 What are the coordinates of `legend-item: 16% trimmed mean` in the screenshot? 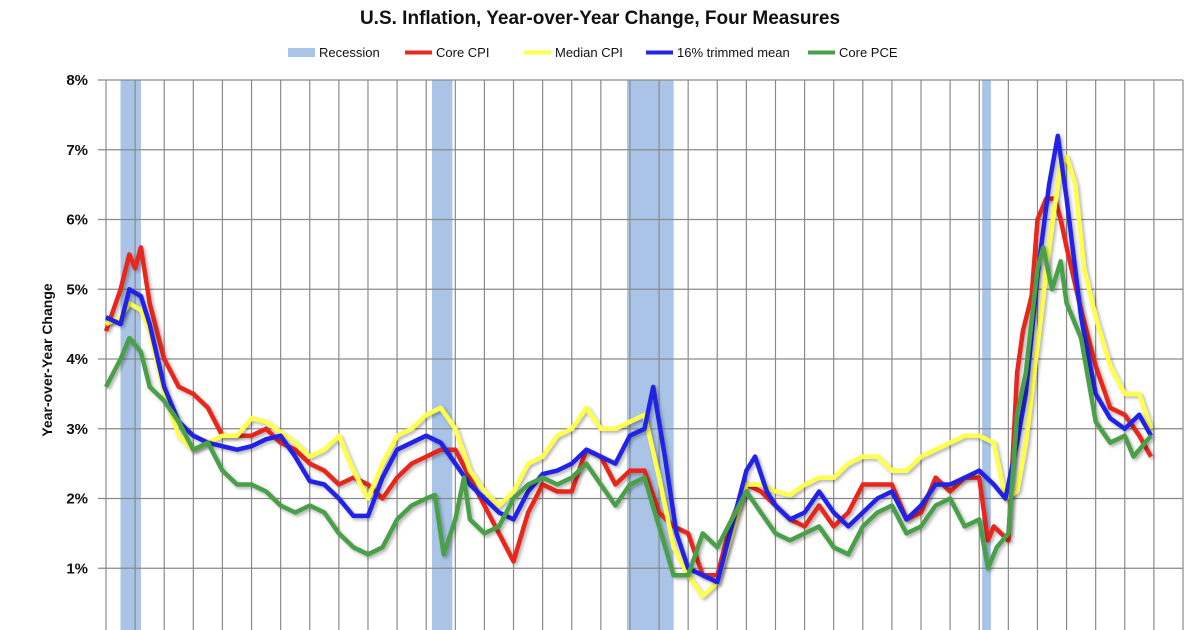 It's located at (718, 52).